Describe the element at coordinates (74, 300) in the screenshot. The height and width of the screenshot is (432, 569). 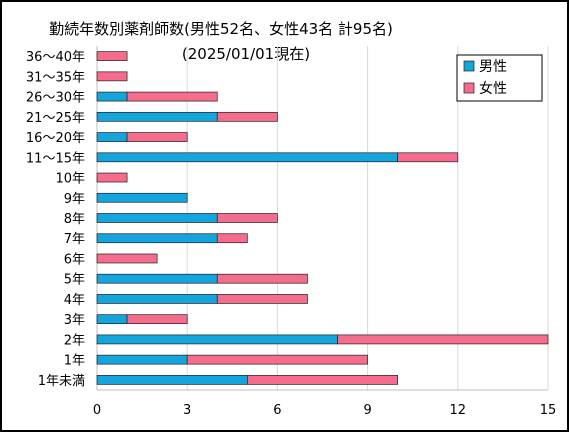
I see `y-tick-label: 4年` at that location.